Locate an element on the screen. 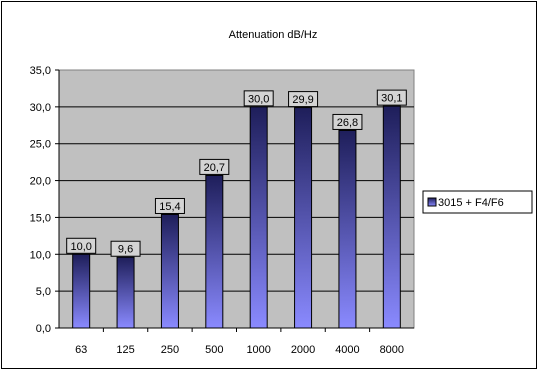 This screenshot has height=370, width=539. data-label: 9,6 is located at coordinates (125, 250).